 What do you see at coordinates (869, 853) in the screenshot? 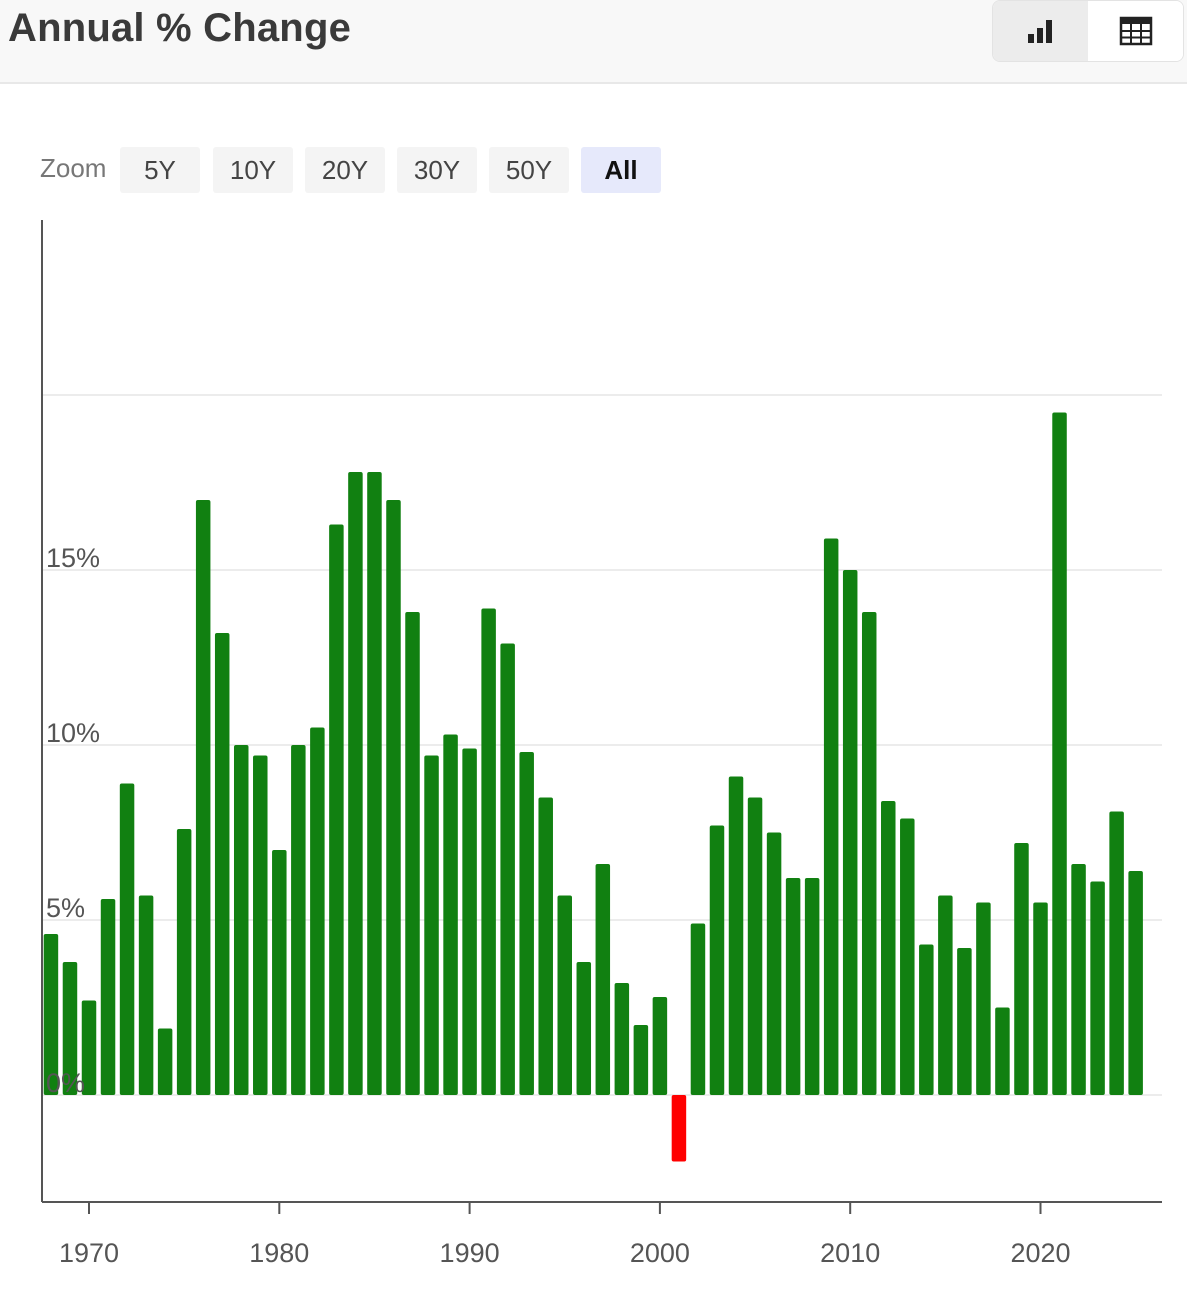
I see `bar-2011` at bounding box center [869, 853].